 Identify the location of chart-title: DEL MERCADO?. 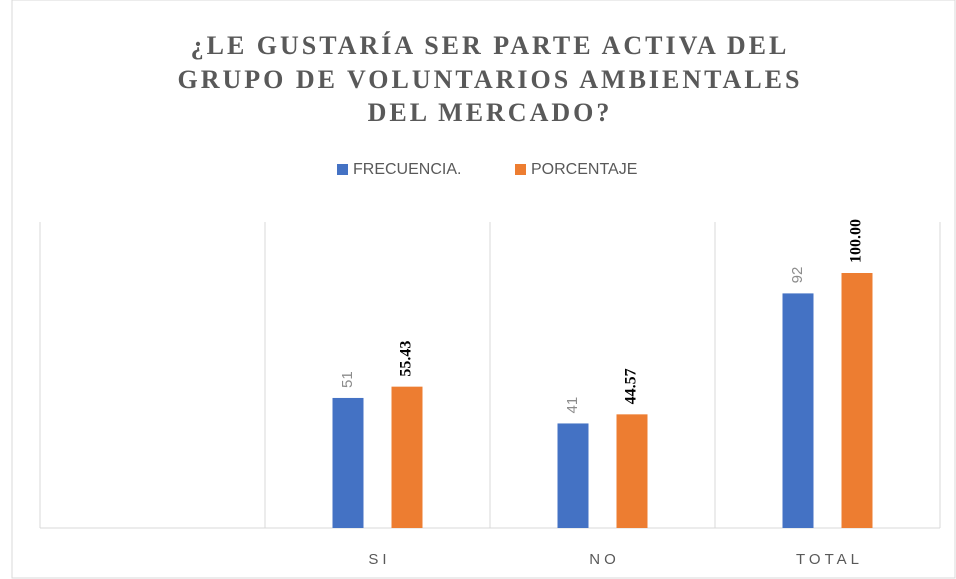
(490, 112).